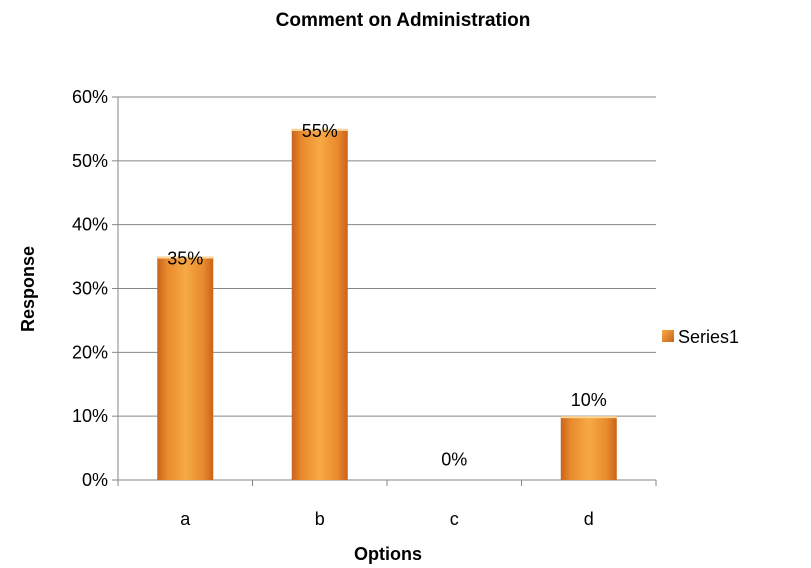  Describe the element at coordinates (708, 337) in the screenshot. I see `legend-label: Series1` at that location.